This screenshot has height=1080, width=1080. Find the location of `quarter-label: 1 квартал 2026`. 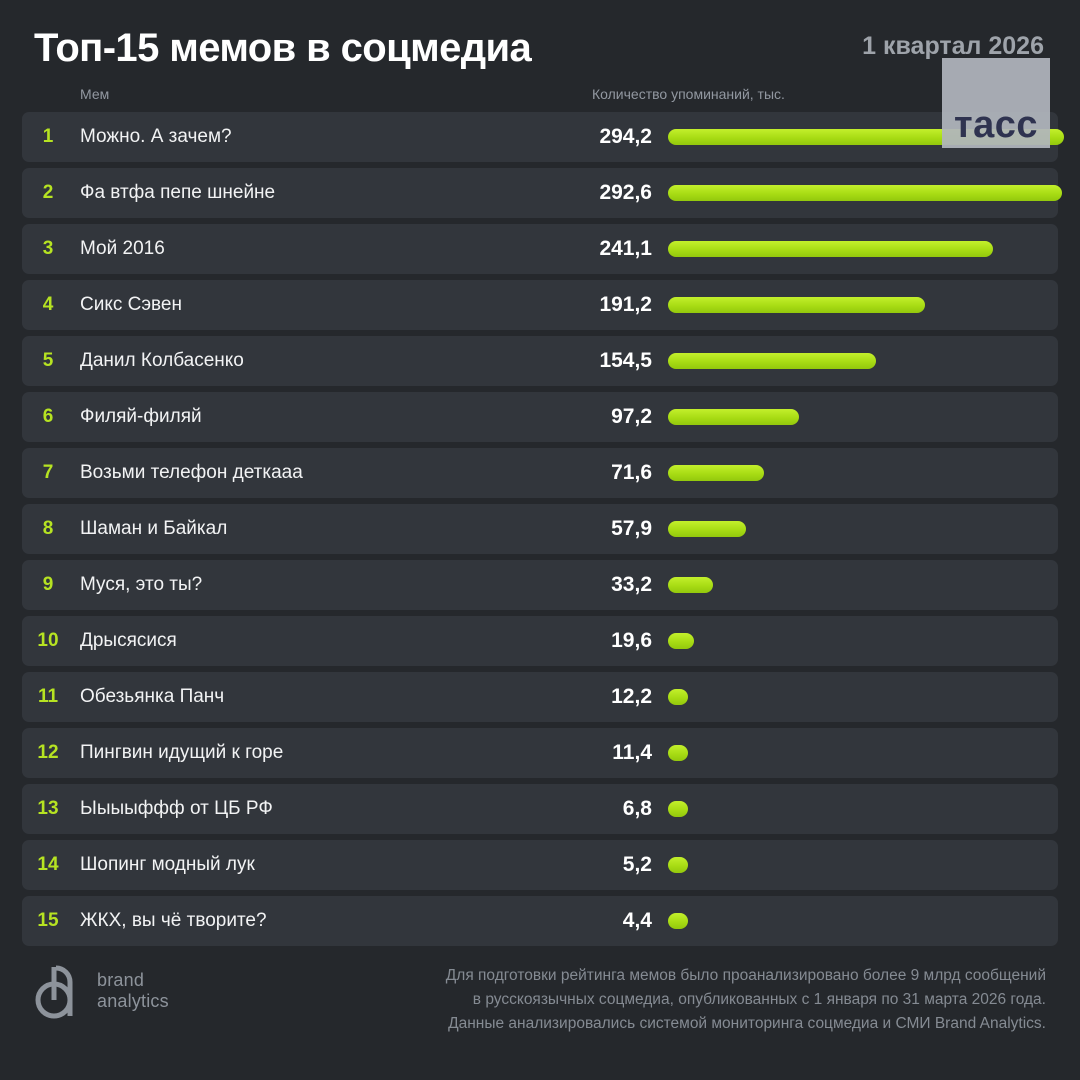

quarter-label: 1 квартал 2026 is located at coordinates (953, 46).